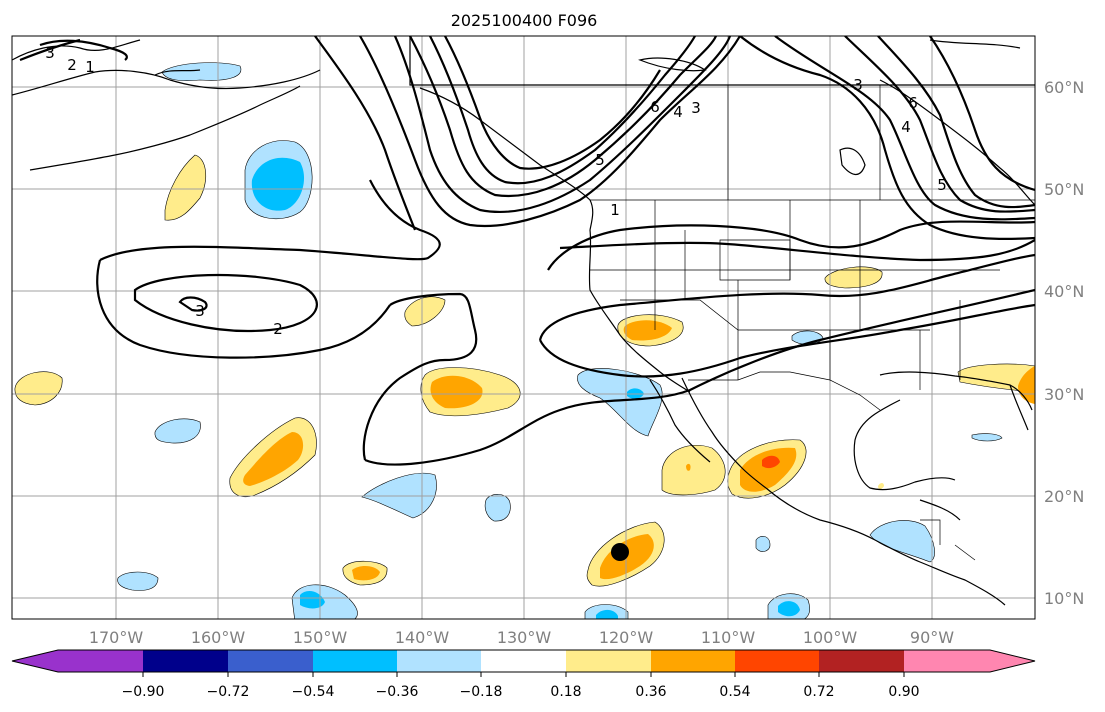 This screenshot has width=1105, height=712. I want to click on lon-label: 90°W, so click(932, 637).